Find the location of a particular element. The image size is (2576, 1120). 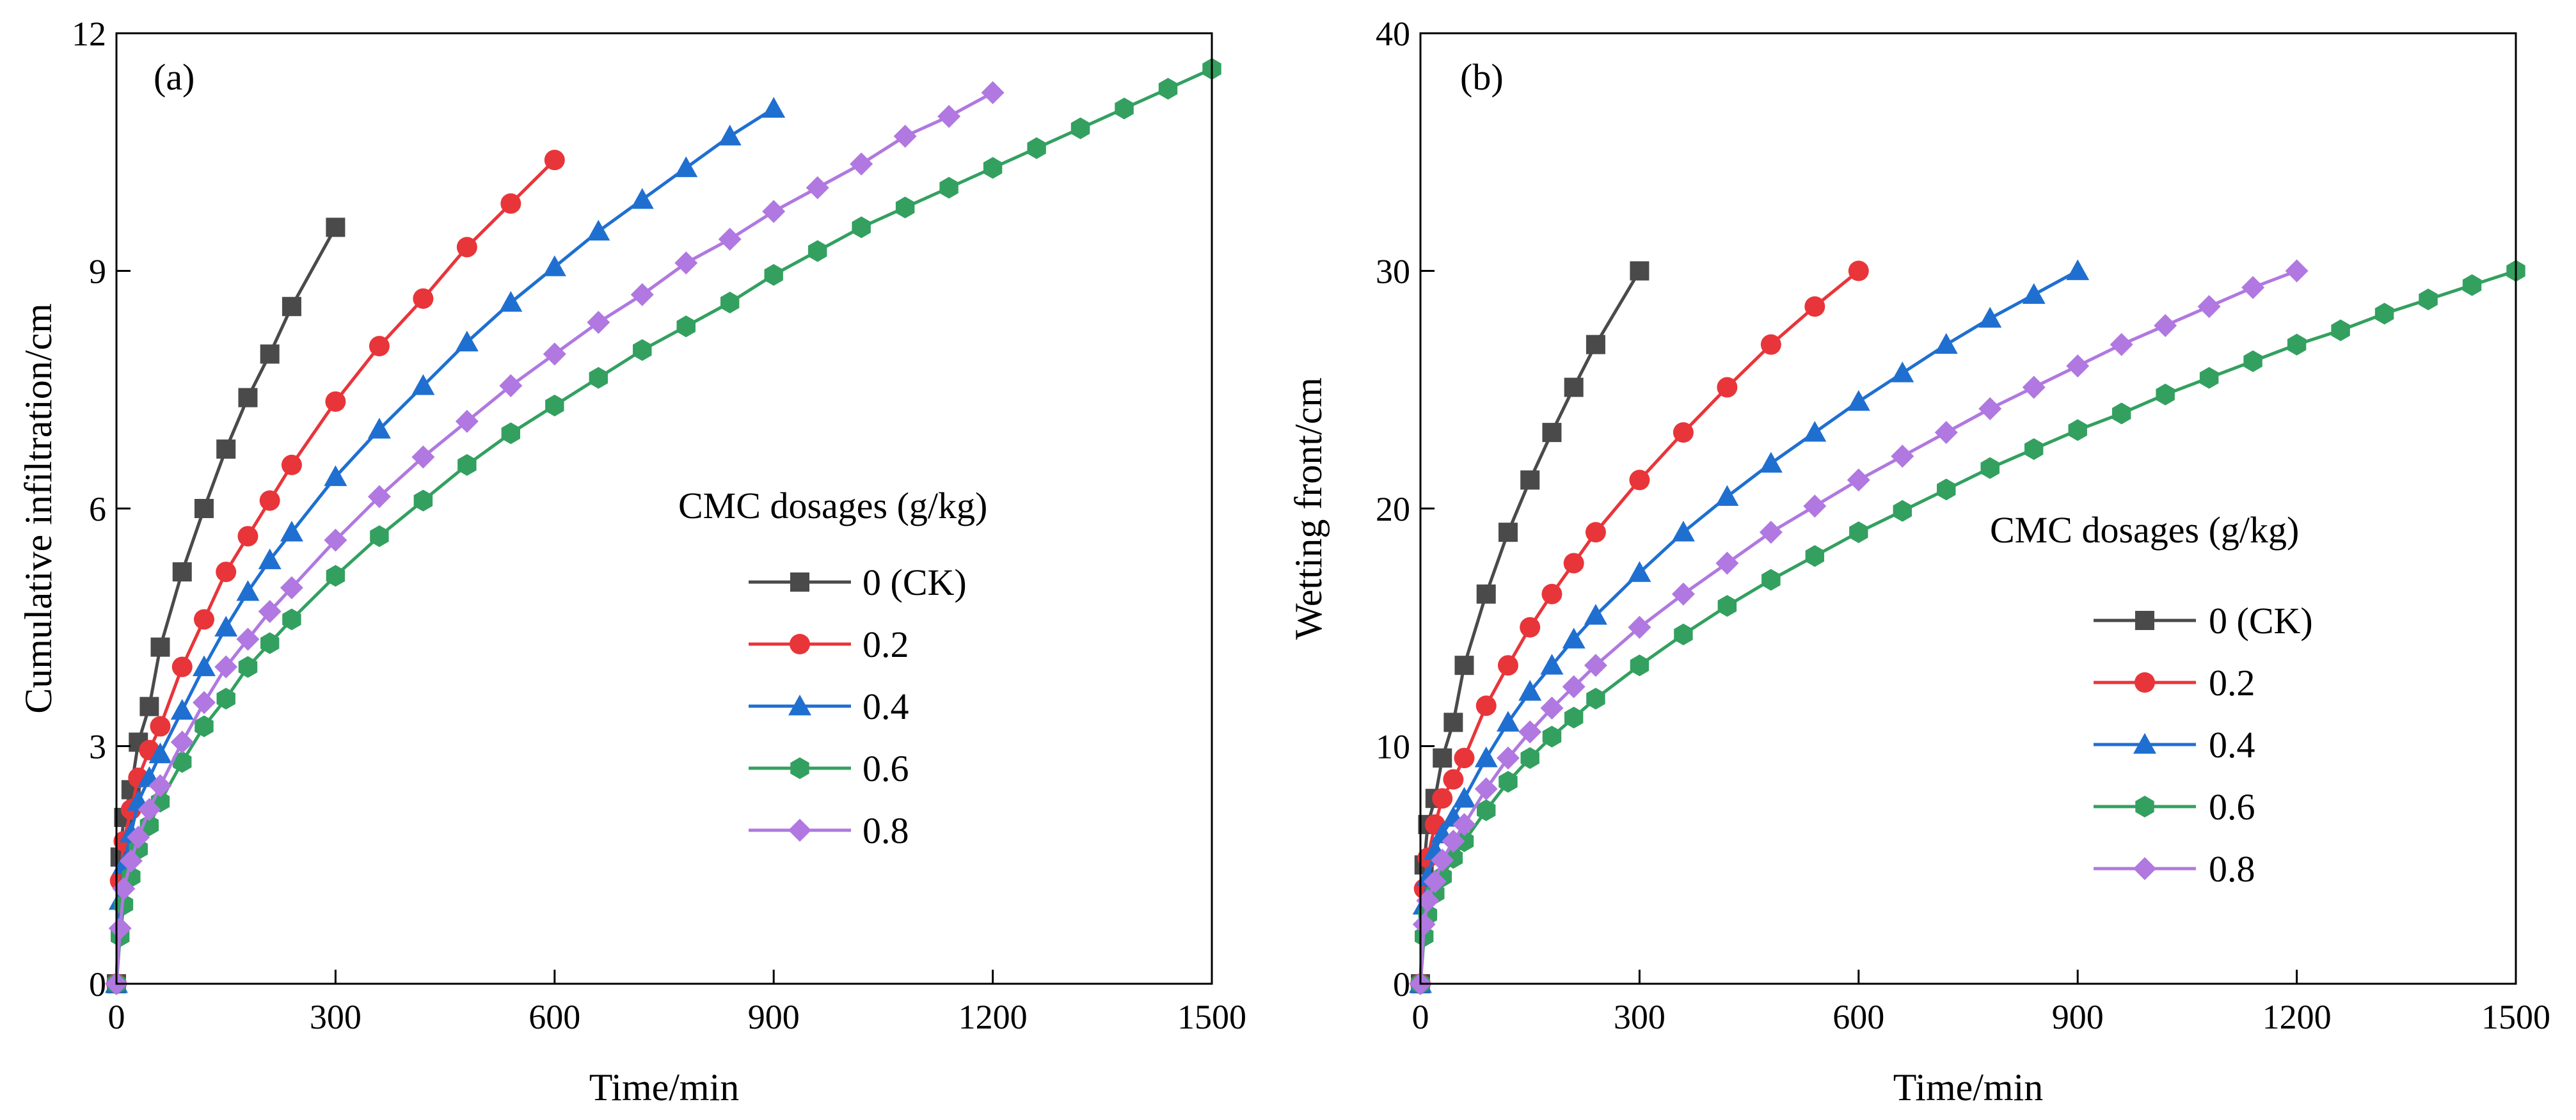

panel-a-y-tick-label: 3 is located at coordinates (97, 747).